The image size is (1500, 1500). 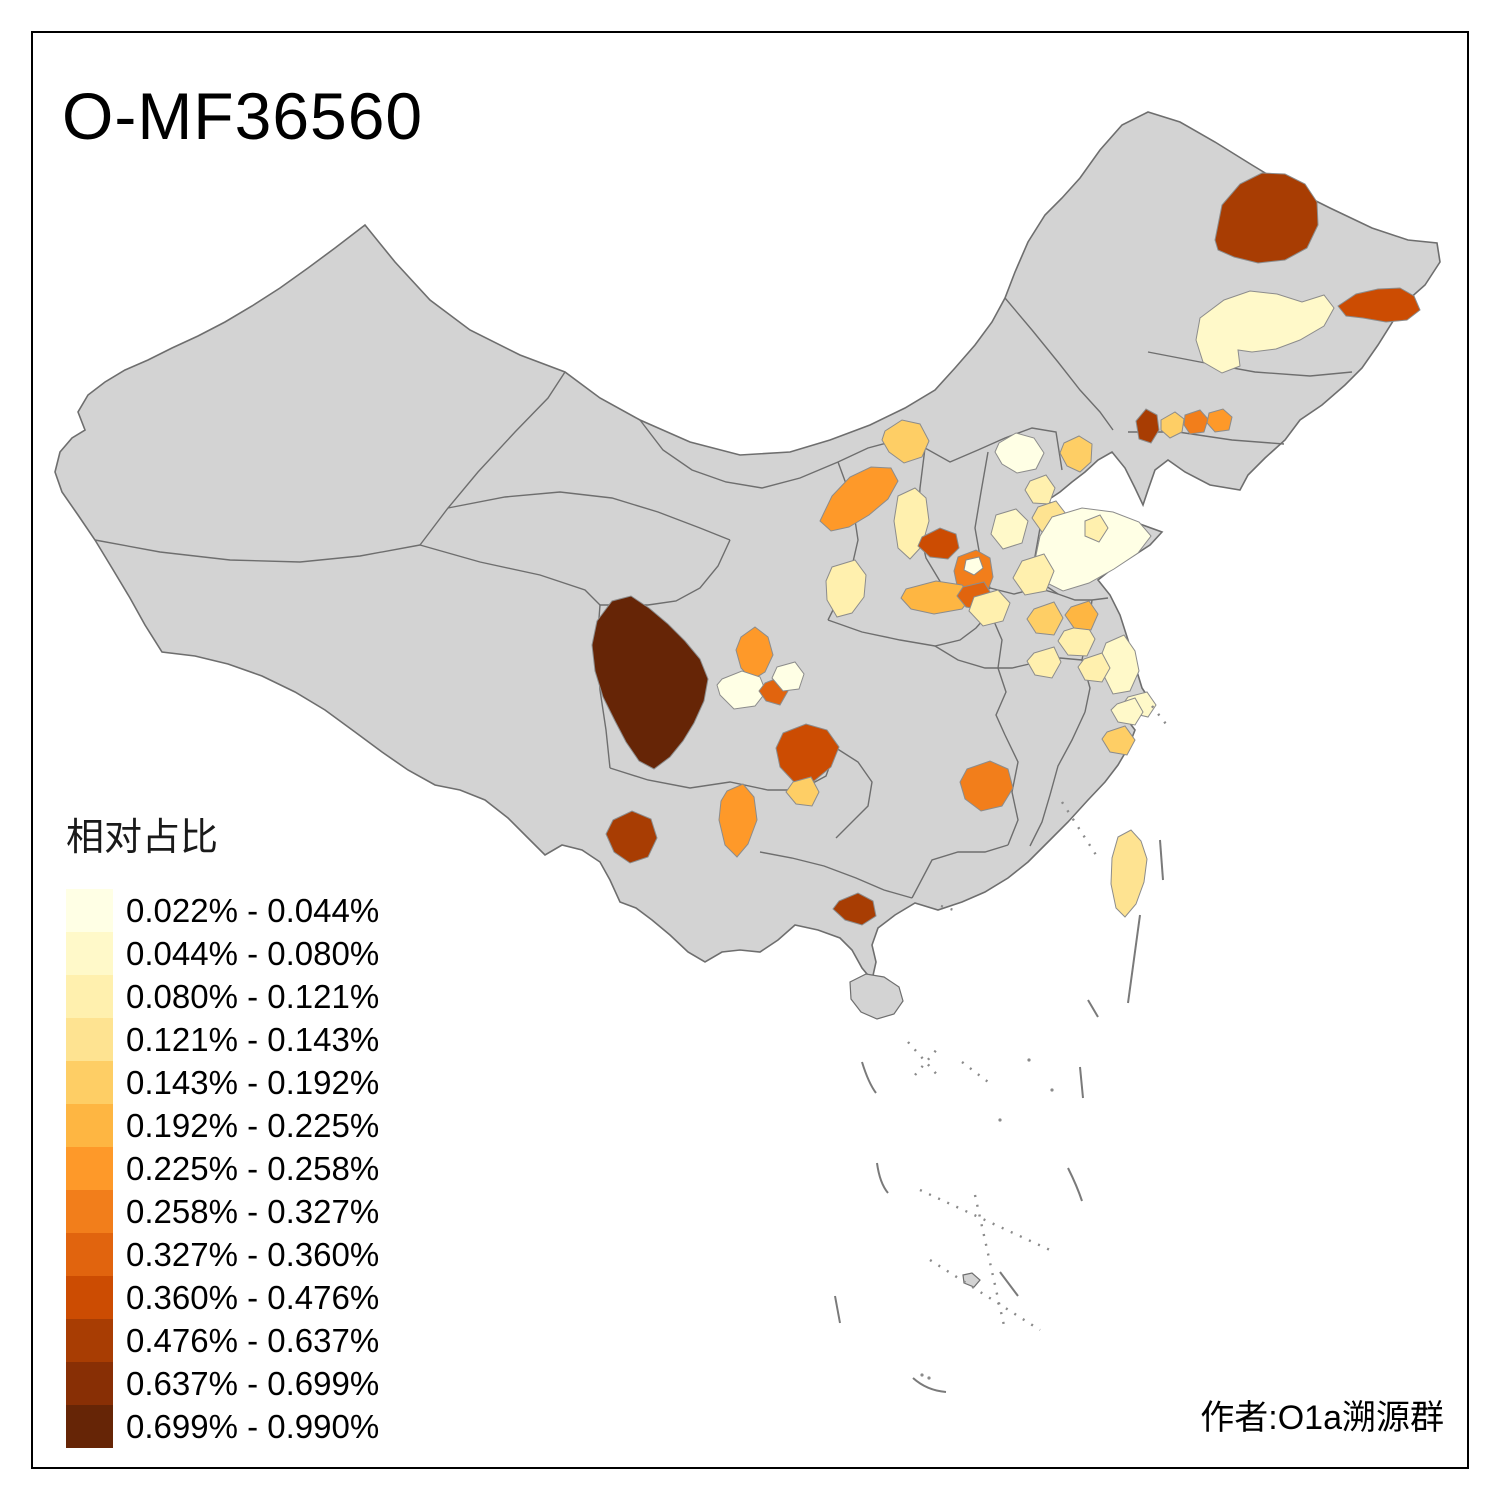 I want to click on legend-label: 0.699% - 0.990%, so click(x=253, y=1426).